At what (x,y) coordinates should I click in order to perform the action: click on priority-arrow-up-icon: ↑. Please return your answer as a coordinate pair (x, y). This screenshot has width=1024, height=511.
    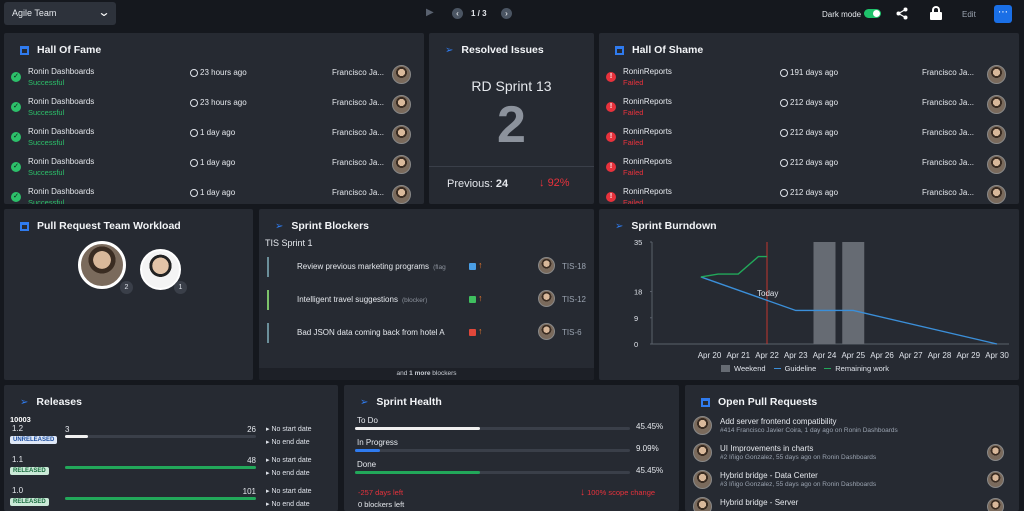
    Looking at the image, I should click on (480, 265).